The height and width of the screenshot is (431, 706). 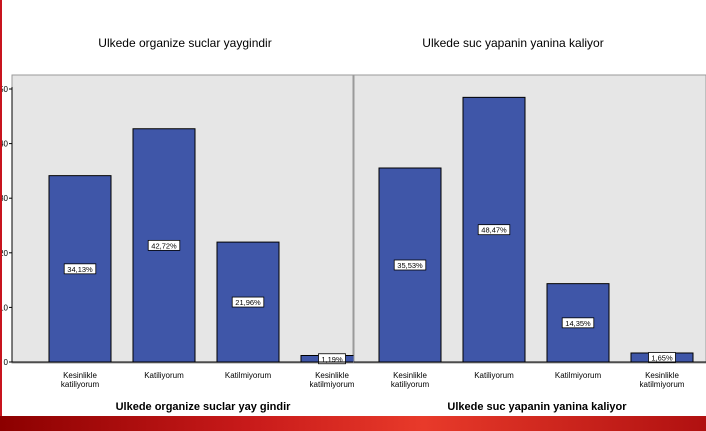 What do you see at coordinates (4, 89) in the screenshot?
I see `y-tick-label: 50` at bounding box center [4, 89].